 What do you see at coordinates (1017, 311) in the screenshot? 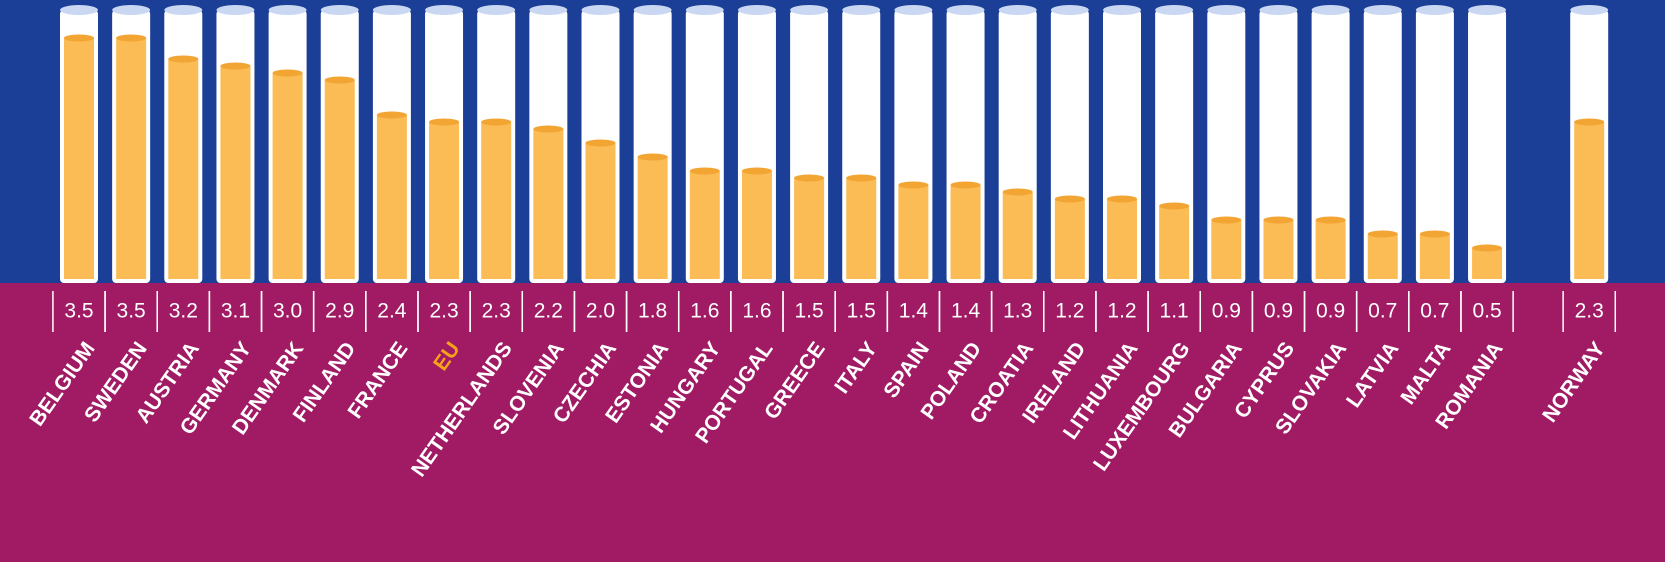
I see `value-label: 1.3` at bounding box center [1017, 311].